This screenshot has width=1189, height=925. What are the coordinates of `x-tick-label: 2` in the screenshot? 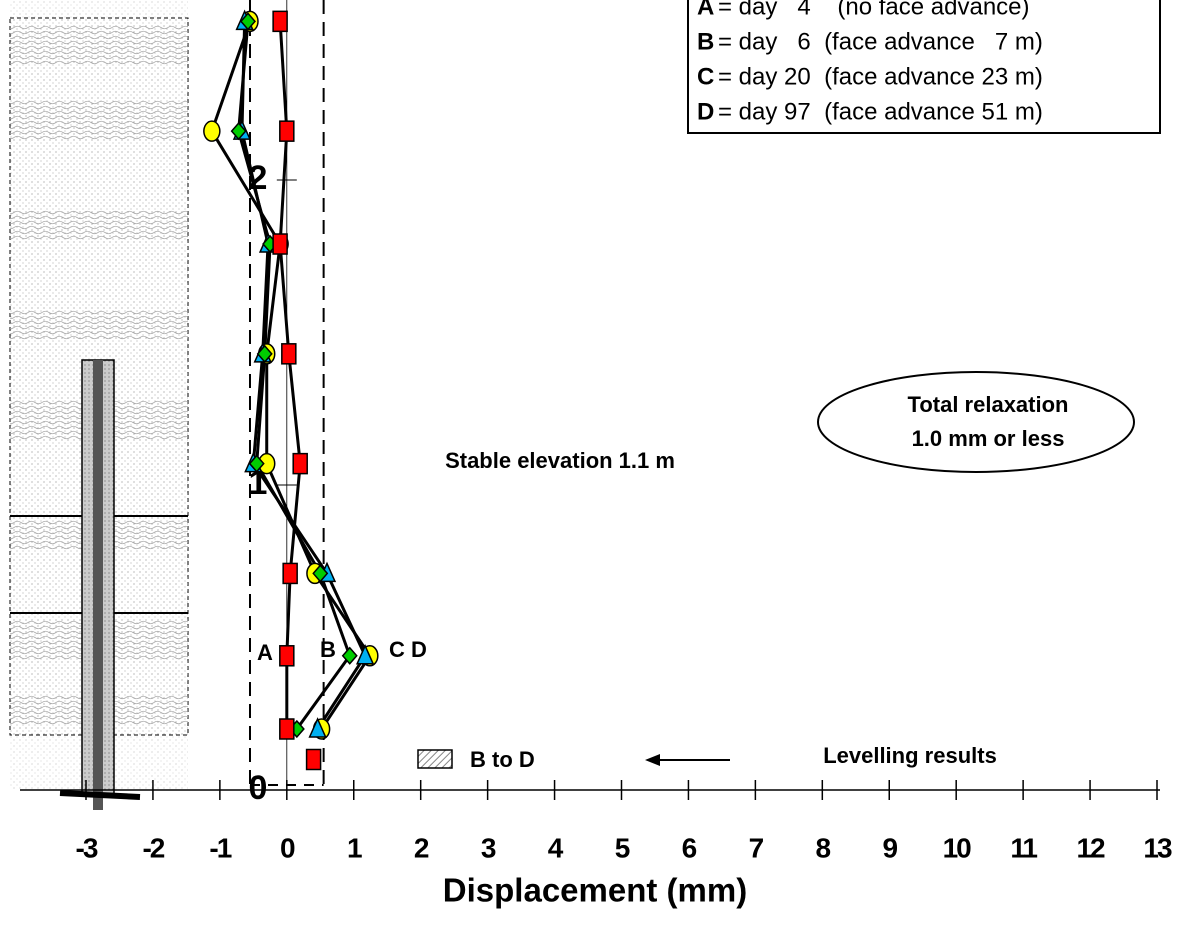 It's located at (421, 847).